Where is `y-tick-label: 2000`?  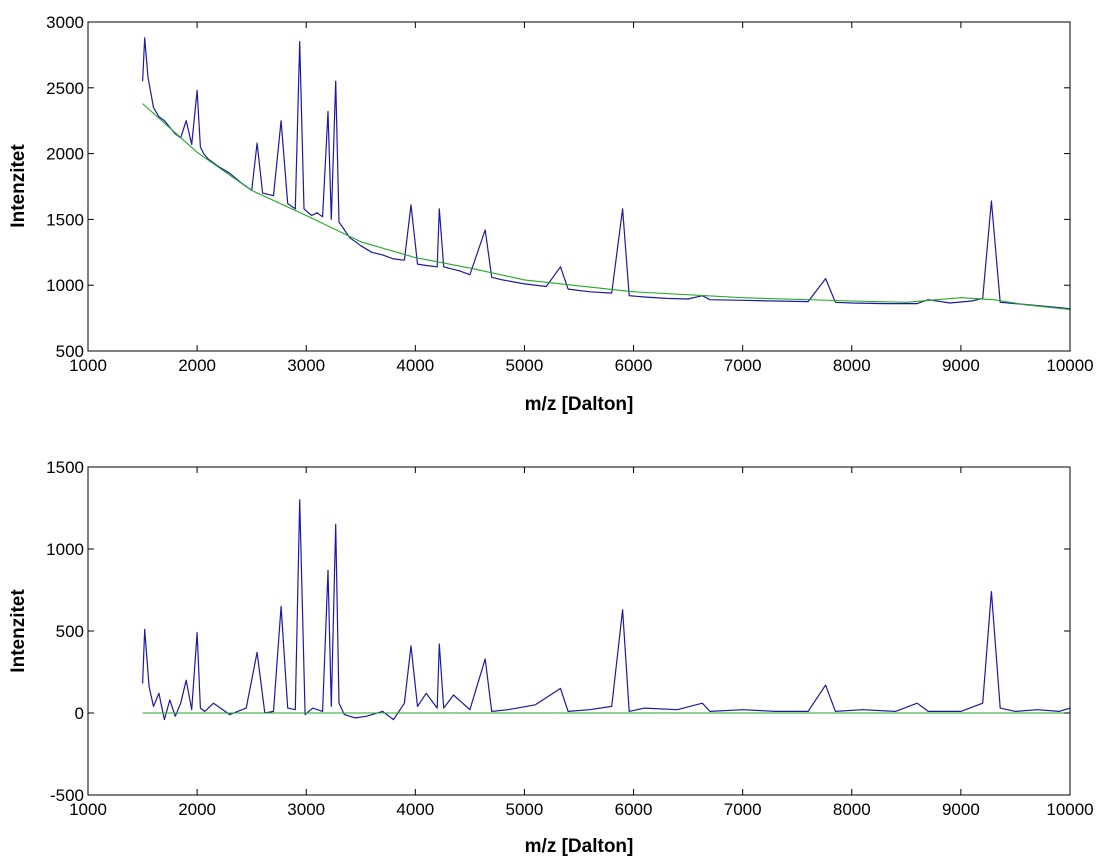 y-tick-label: 2000 is located at coordinates (65, 154).